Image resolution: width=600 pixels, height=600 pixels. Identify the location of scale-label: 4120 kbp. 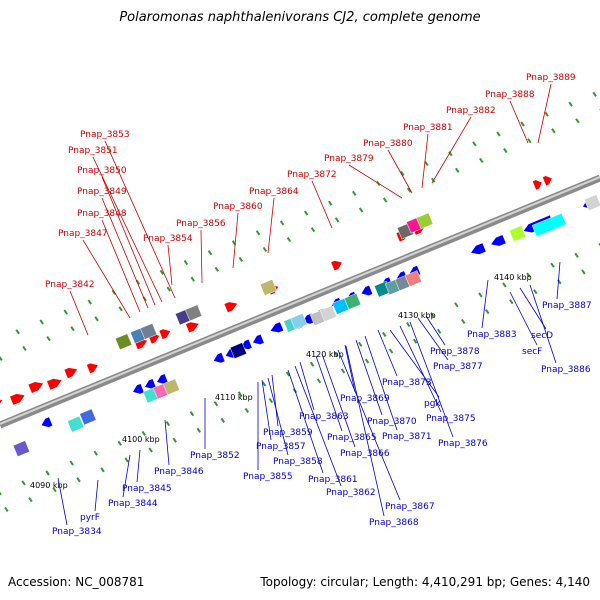
(325, 354).